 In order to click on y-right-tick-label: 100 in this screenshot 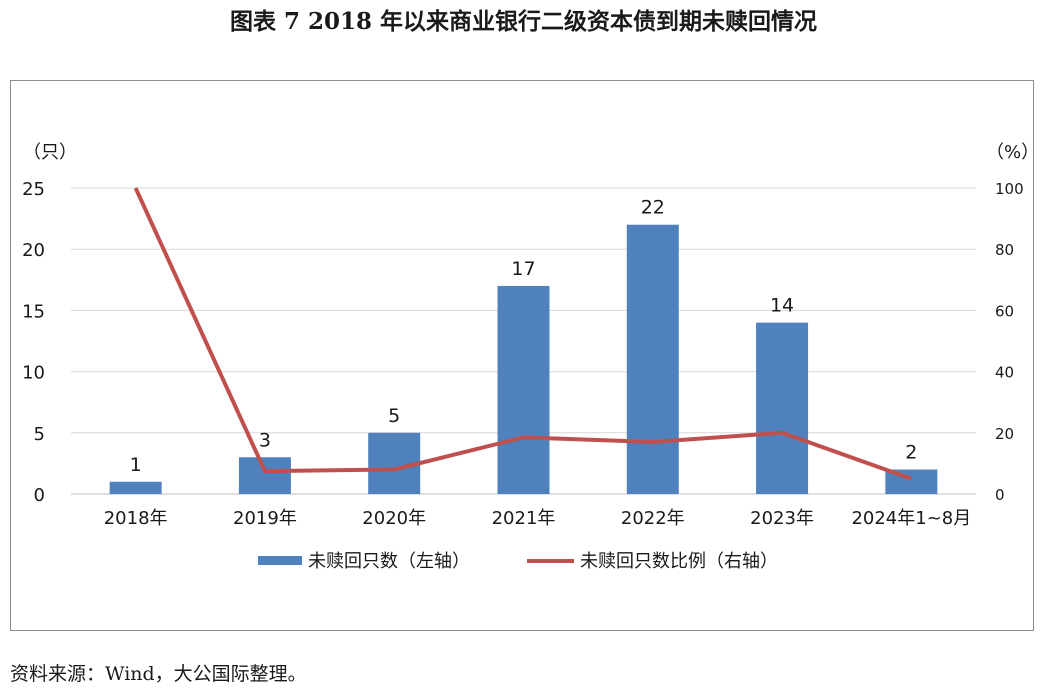, I will do `click(1009, 189)`.